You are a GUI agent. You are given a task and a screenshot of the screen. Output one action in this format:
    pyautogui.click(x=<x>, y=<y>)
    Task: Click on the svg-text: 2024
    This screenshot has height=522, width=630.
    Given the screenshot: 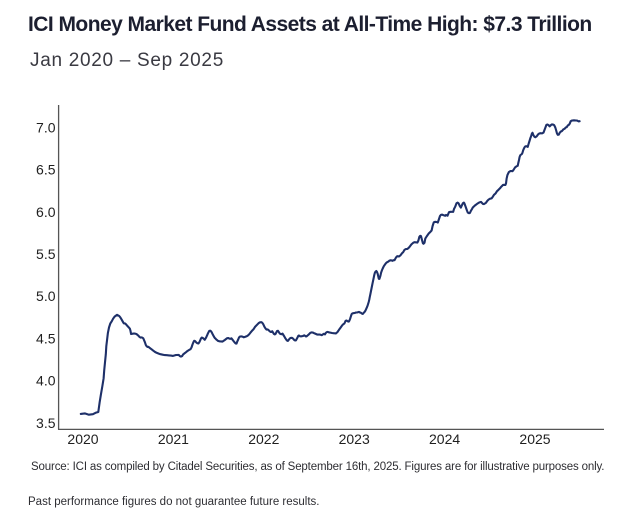 What is the action you would take?
    pyautogui.click(x=444, y=439)
    